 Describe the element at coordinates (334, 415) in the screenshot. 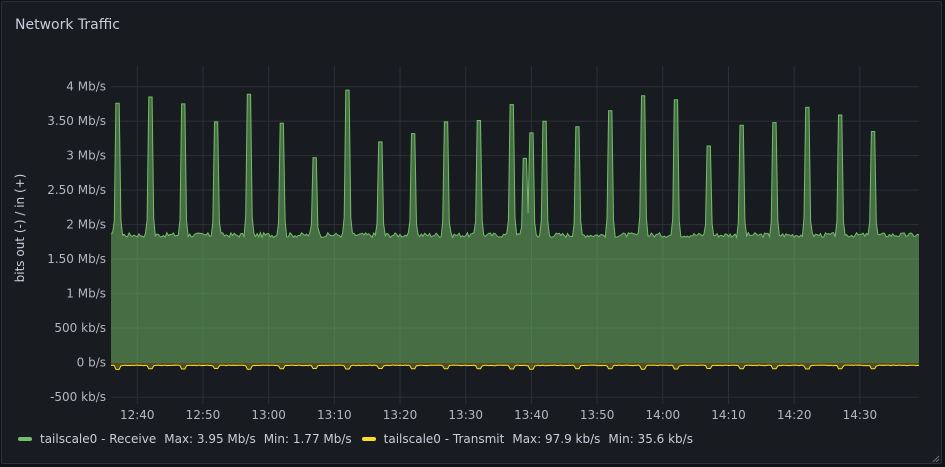

I see `x-tick-label: 13:10` at that location.